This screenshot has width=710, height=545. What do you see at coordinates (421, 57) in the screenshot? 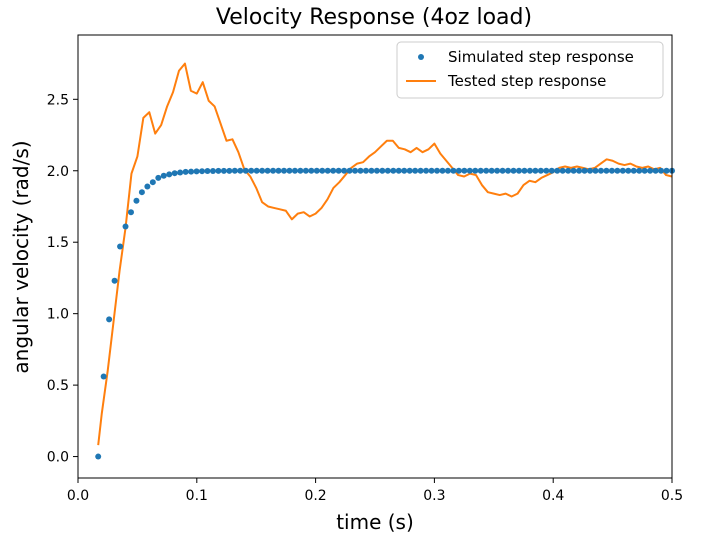
I see `legend-simulated-marker` at bounding box center [421, 57].